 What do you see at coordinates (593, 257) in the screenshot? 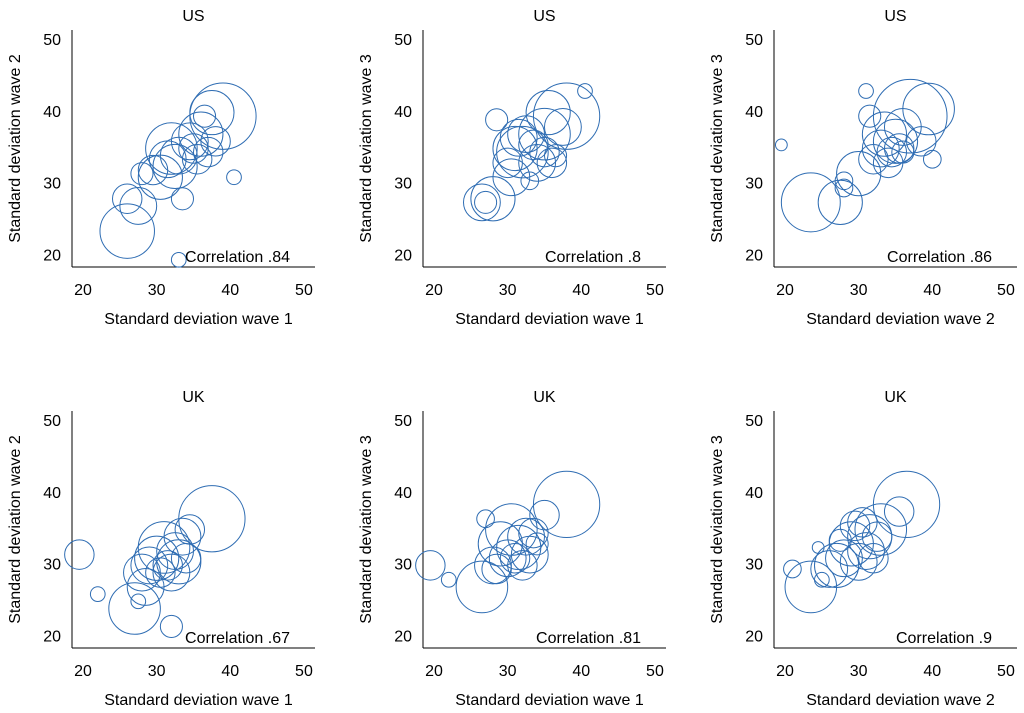
I see `annotation: Correlation .8` at bounding box center [593, 257].